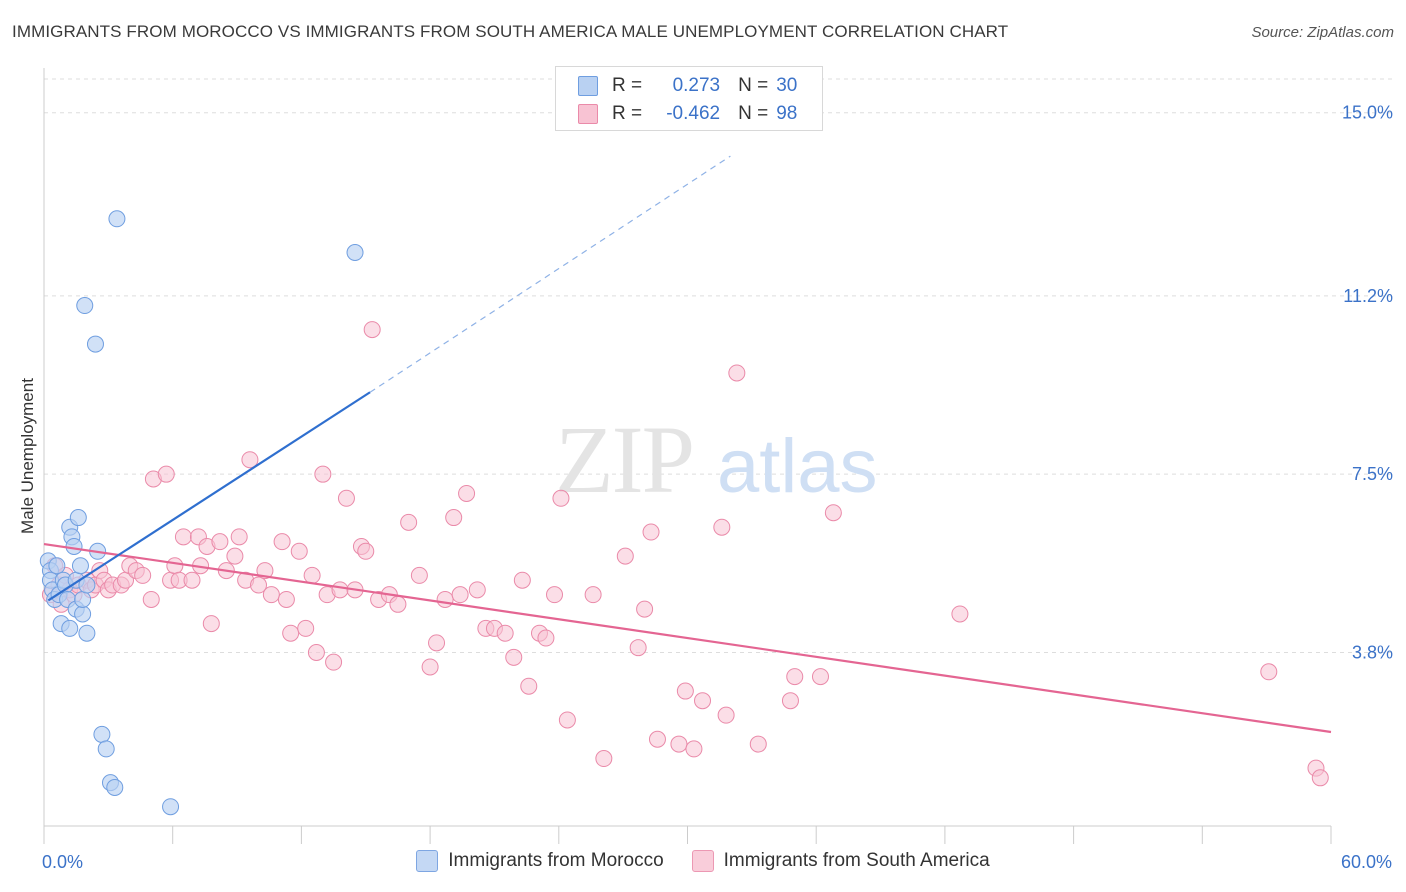  I want to click on morocco-r-value: 0.273, so click(696, 85).